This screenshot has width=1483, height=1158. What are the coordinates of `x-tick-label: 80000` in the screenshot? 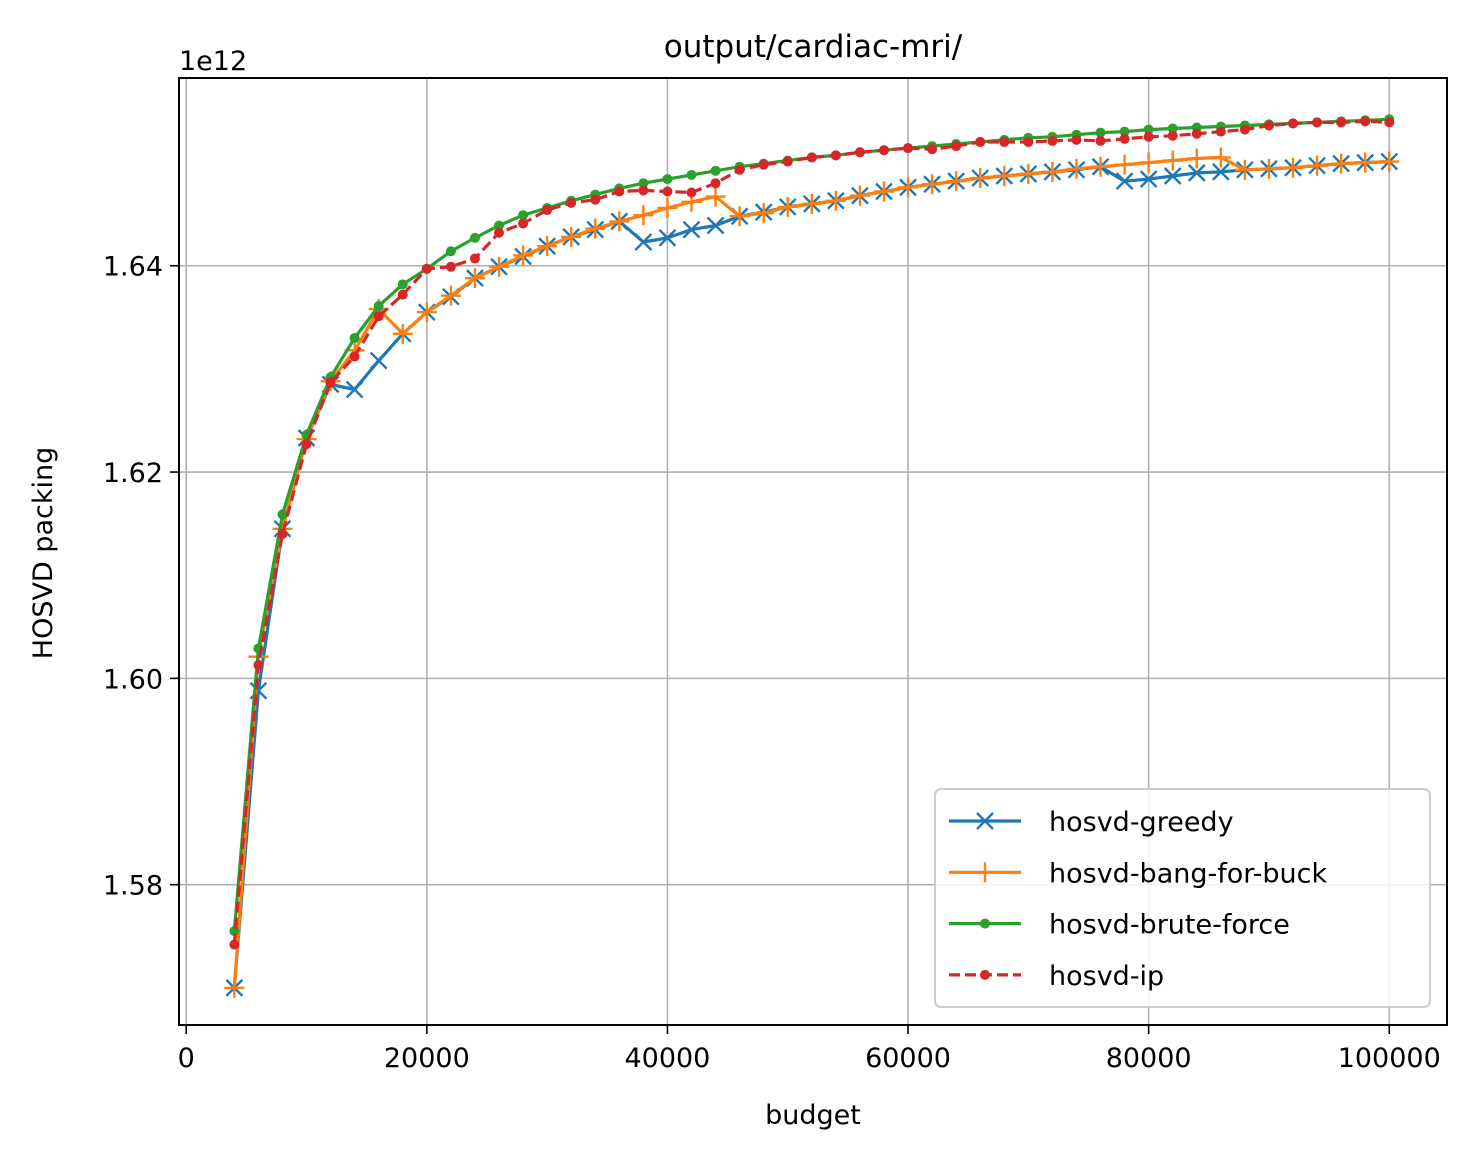 It's located at (1149, 1058).